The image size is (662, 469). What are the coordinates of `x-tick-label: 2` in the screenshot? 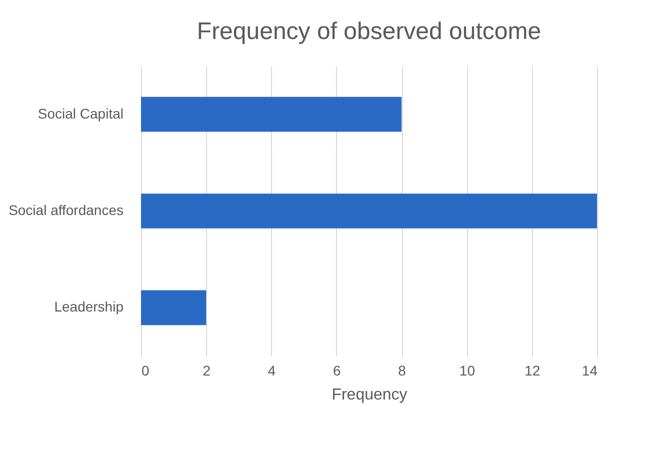 It's located at (206, 370).